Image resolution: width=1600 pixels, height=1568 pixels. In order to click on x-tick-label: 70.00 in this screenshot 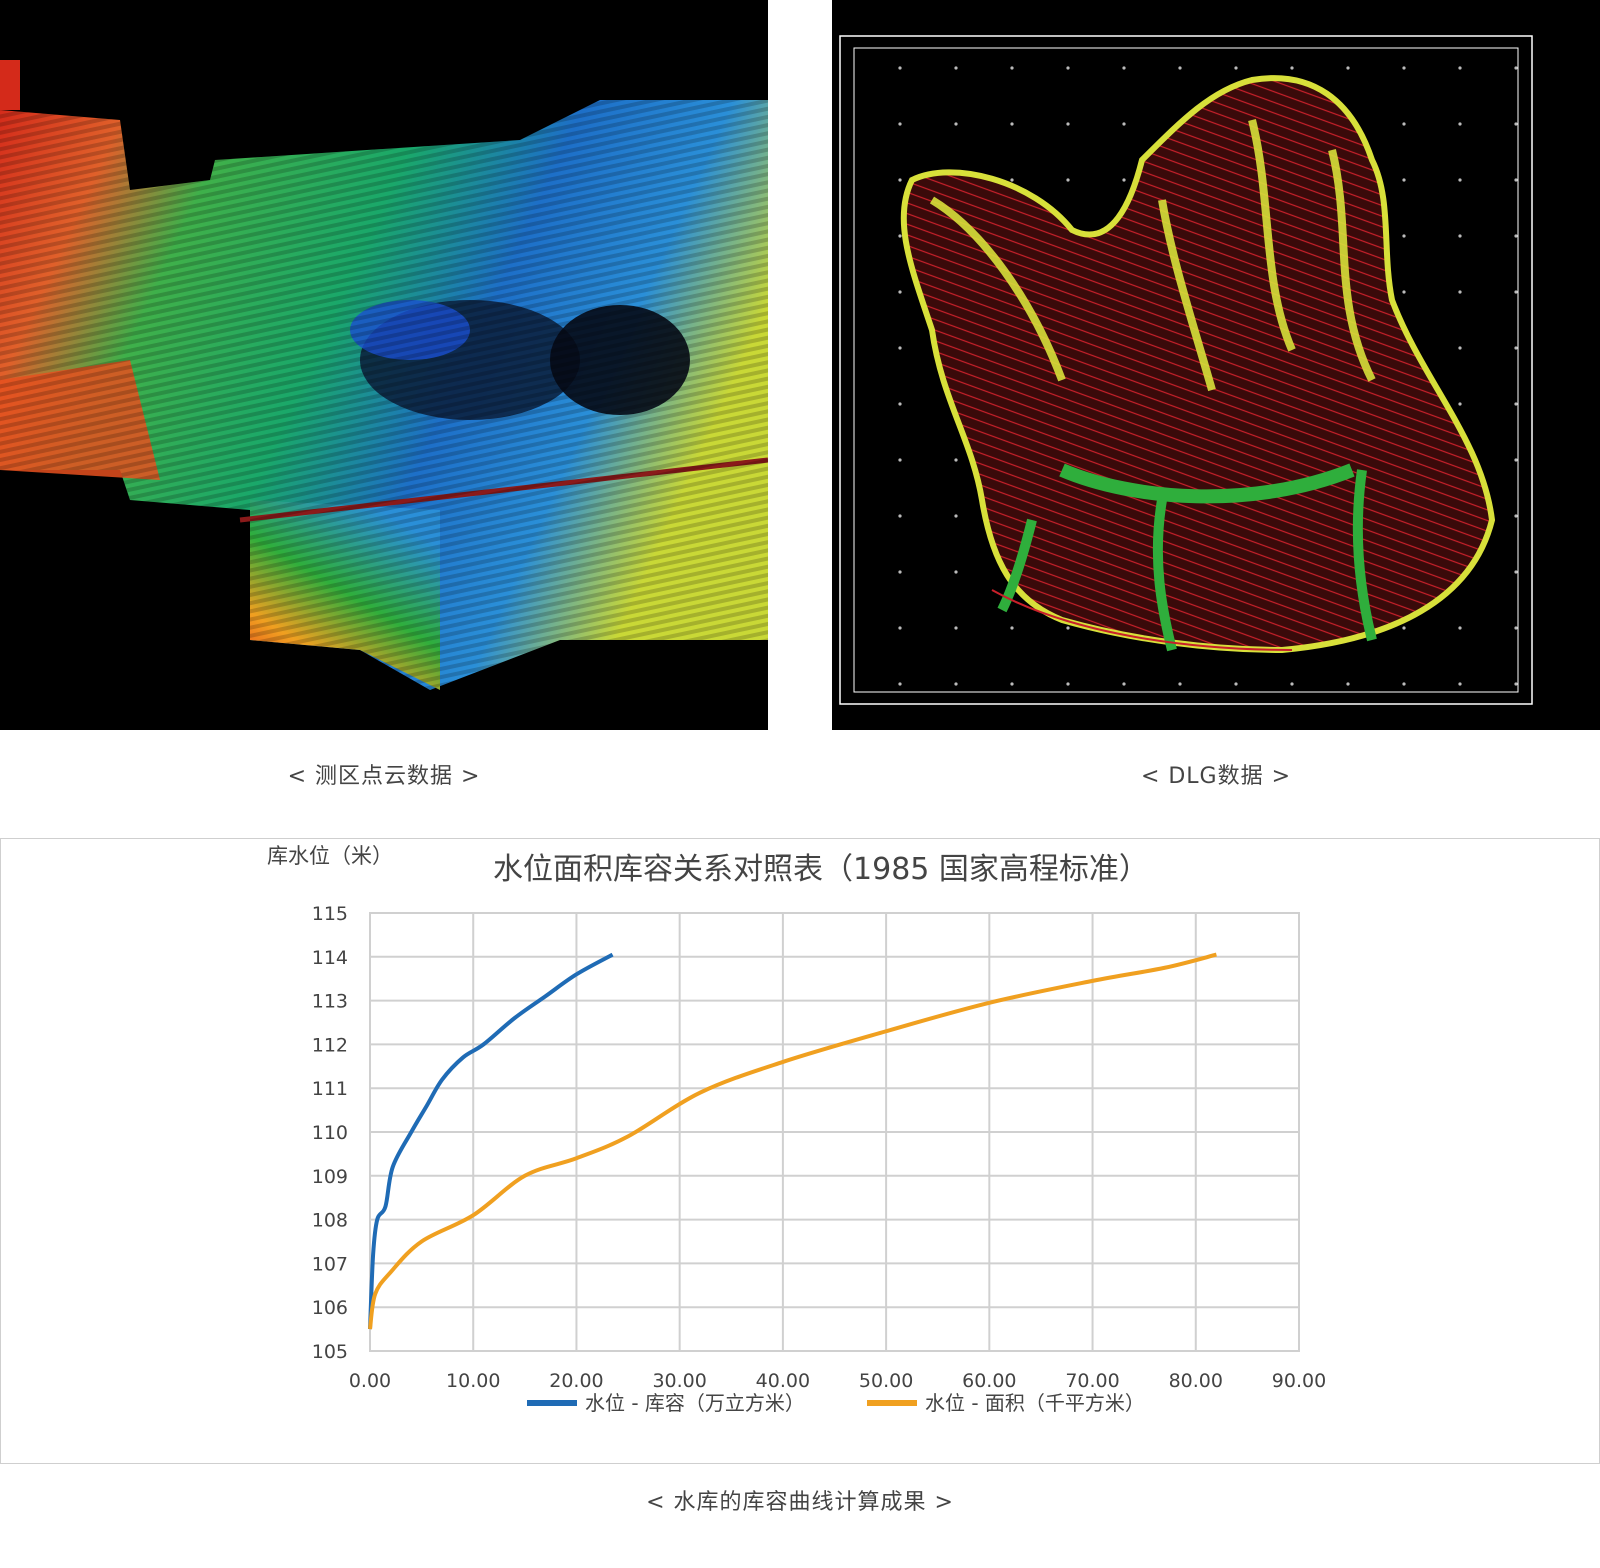, I will do `click(1092, 1381)`.